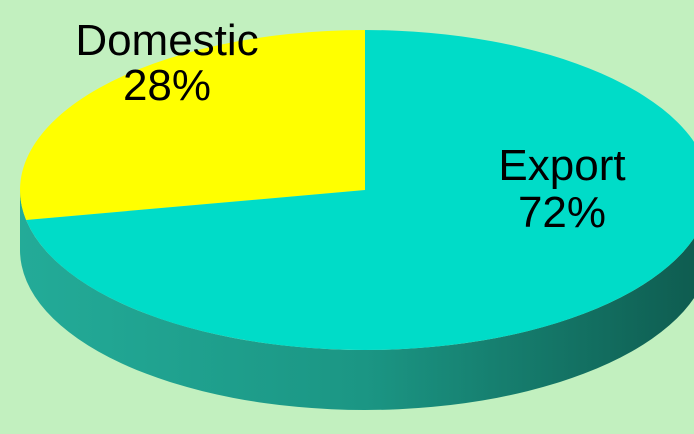 This screenshot has height=434, width=694. What do you see at coordinates (561, 165) in the screenshot?
I see `slice-label-export: Export` at bounding box center [561, 165].